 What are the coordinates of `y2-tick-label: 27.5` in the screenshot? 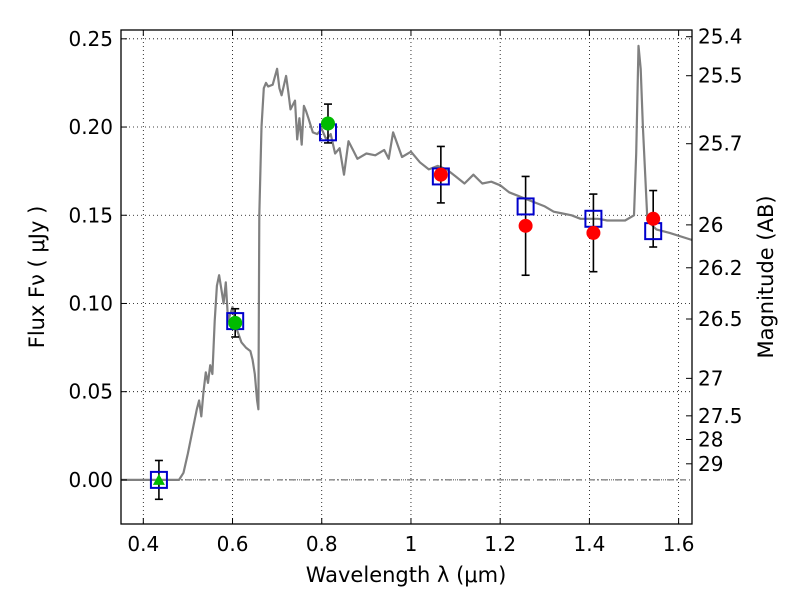 It's located at (720, 416).